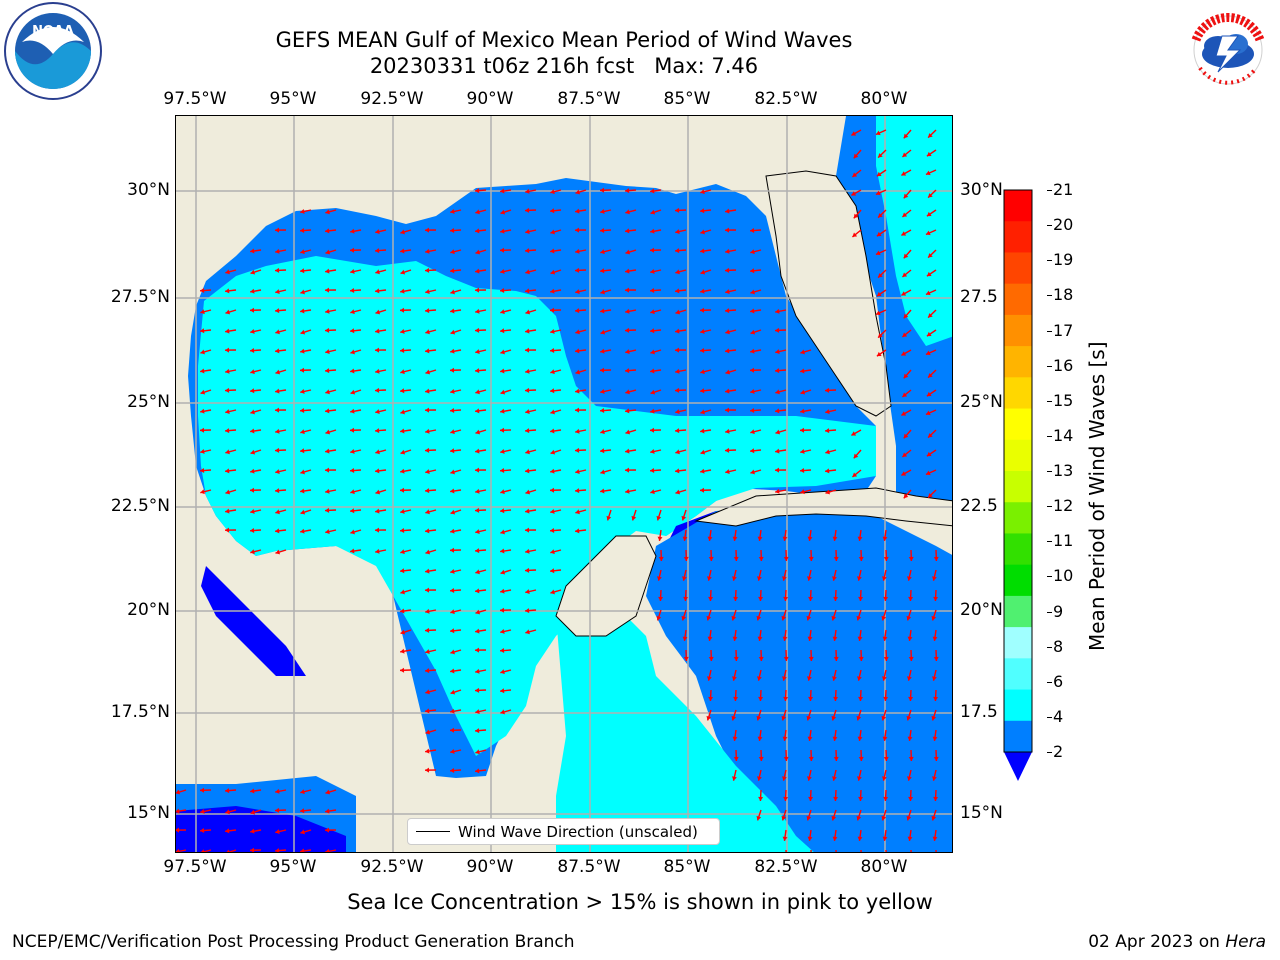 Image resolution: width=1280 pixels, height=960 pixels. Describe the element at coordinates (563, 831) in the screenshot. I see `map-legend: Wind Wave Direction (unscaled)` at that location.